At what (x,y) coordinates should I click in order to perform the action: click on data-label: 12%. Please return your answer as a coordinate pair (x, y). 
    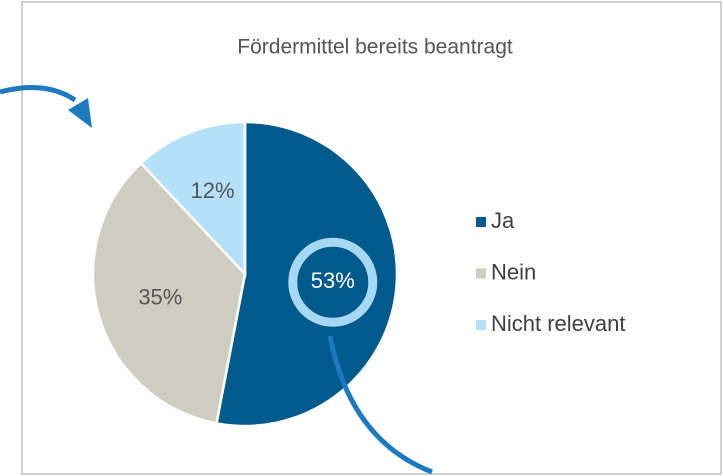
    Looking at the image, I should click on (213, 190).